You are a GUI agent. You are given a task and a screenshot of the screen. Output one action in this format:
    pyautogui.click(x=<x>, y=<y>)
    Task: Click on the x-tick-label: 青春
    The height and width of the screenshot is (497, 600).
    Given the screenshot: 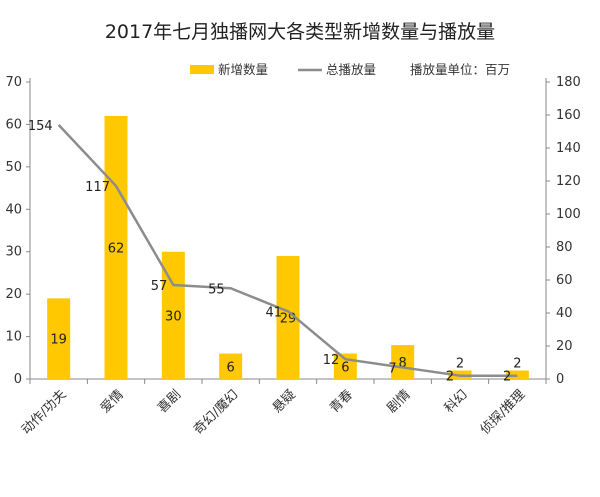 What is the action you would take?
    pyautogui.click(x=341, y=401)
    